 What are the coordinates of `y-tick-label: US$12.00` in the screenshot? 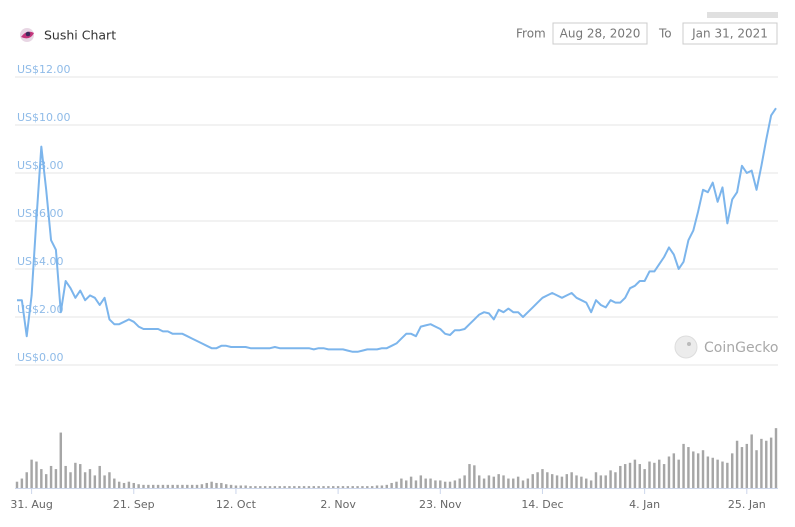 It's located at (44, 69).